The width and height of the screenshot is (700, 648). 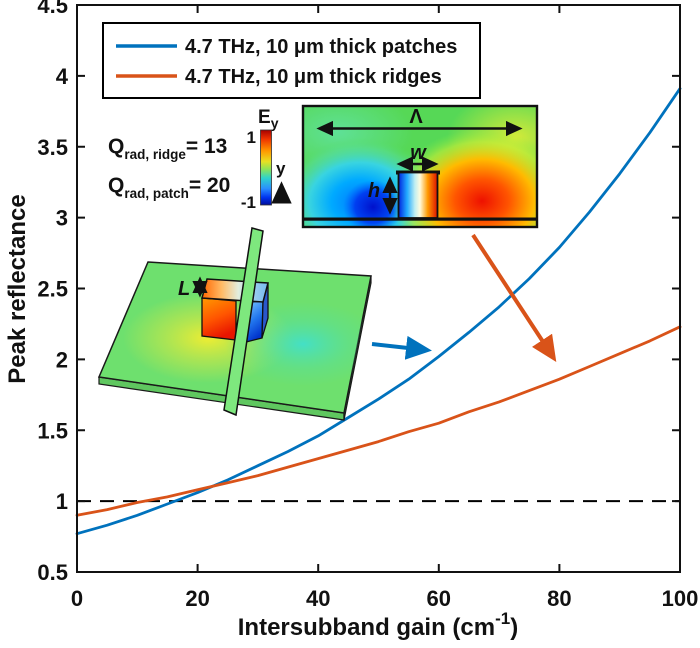 What do you see at coordinates (184, 289) in the screenshot?
I see `length-label: L` at bounding box center [184, 289].